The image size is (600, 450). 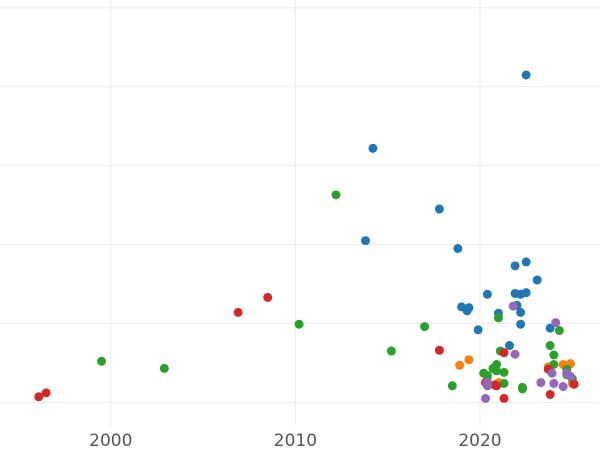 What do you see at coordinates (479, 440) in the screenshot?
I see `x-tick-label: 2020` at bounding box center [479, 440].